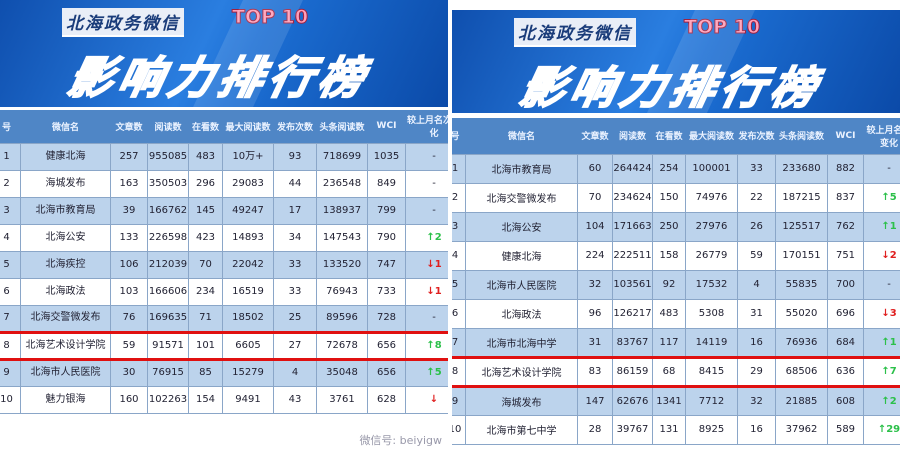  I want to click on cell-wci: 799, so click(386, 210).